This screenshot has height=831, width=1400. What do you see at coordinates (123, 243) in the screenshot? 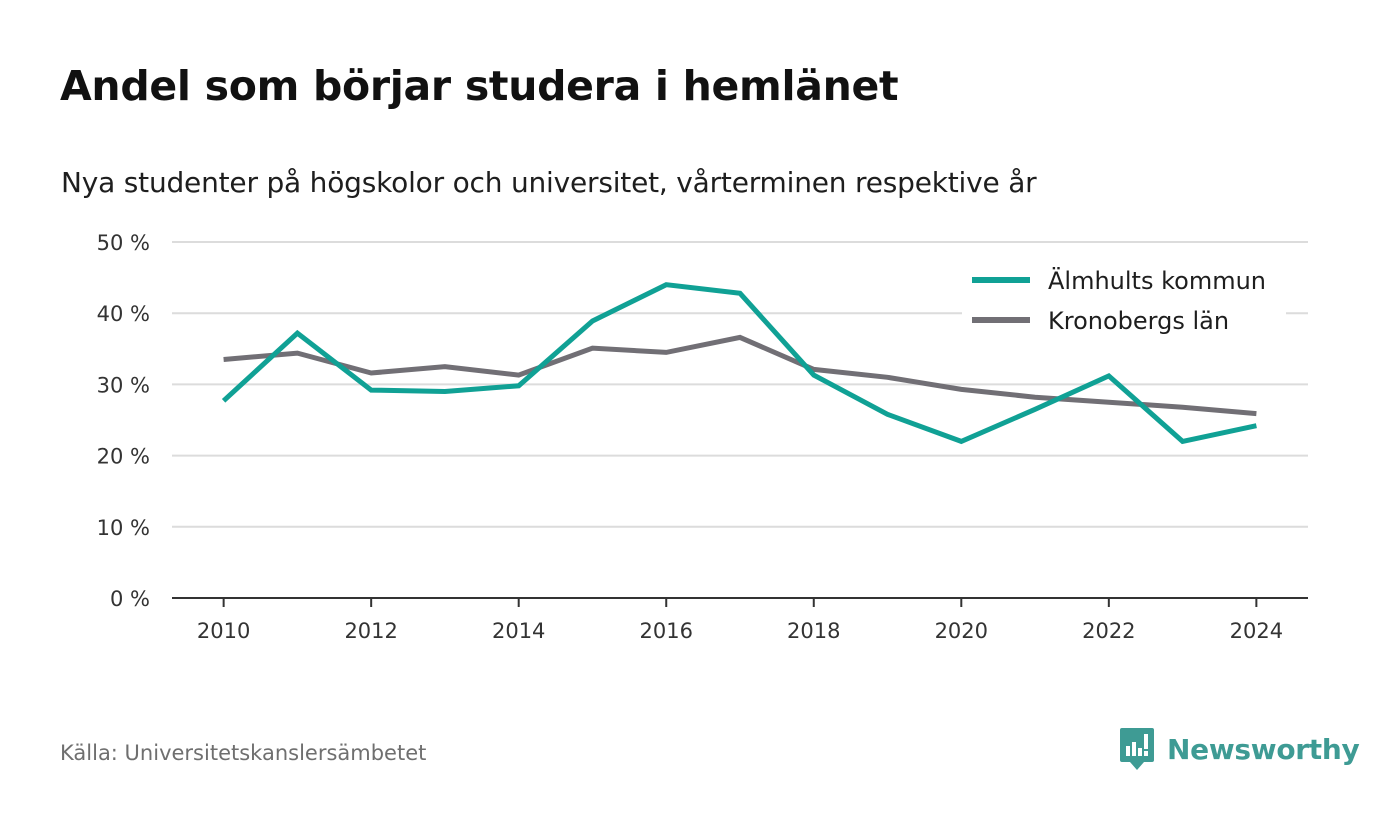
I see `y-tick-label: 50 %` at bounding box center [123, 243].